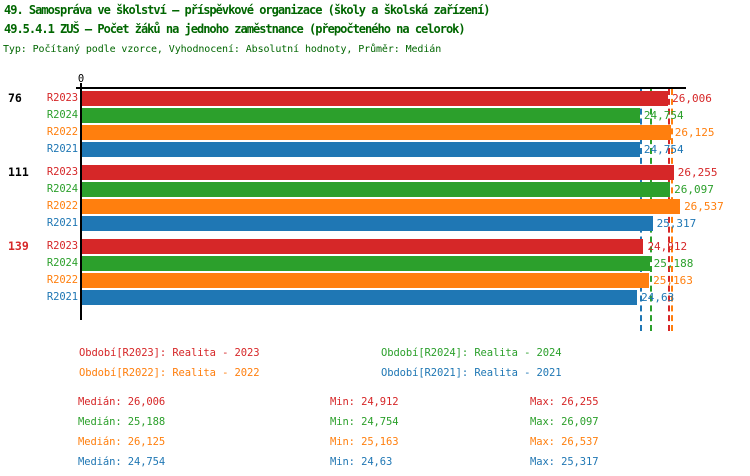  Describe the element at coordinates (667, 246) in the screenshot. I see `bar-value-label: 24,912` at that location.